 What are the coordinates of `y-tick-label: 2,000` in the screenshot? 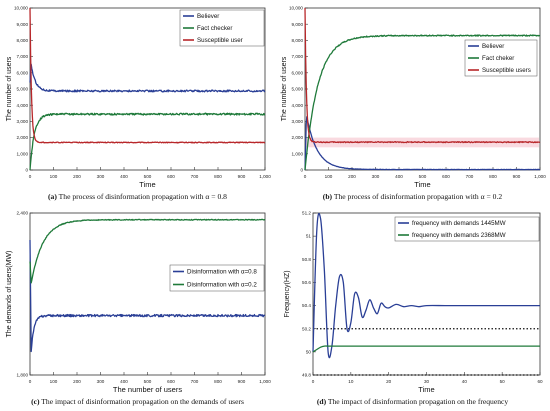 It's located at (298, 137).